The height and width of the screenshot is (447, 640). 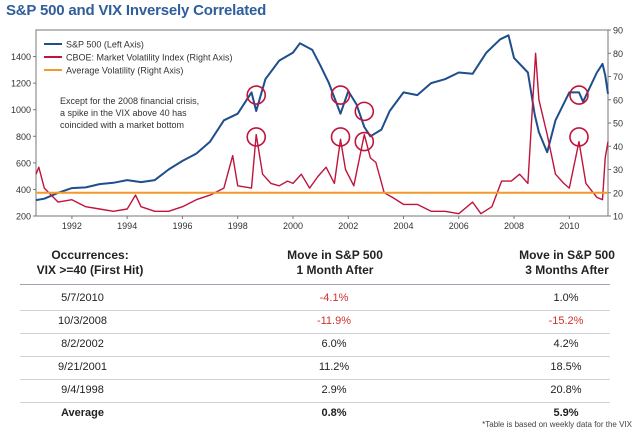 I want to click on legend-label: Average Volatility (Right Axis), so click(x=124, y=71).